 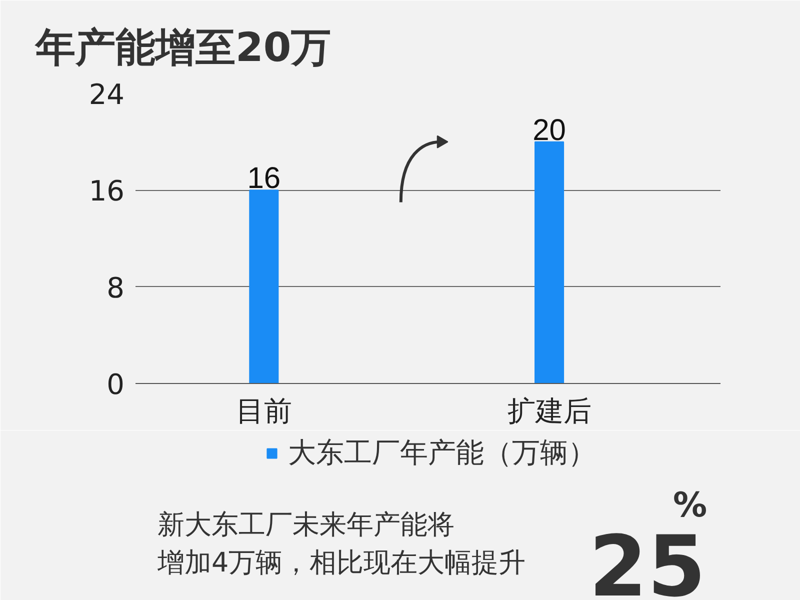 What do you see at coordinates (106, 94) in the screenshot?
I see `y-tick-label: 24` at bounding box center [106, 94].